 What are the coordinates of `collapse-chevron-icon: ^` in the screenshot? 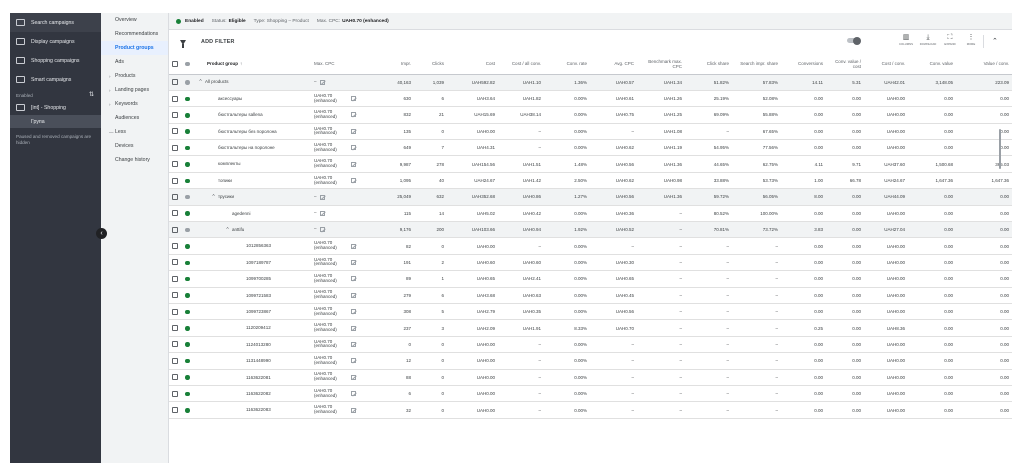 It's located at (213, 196).